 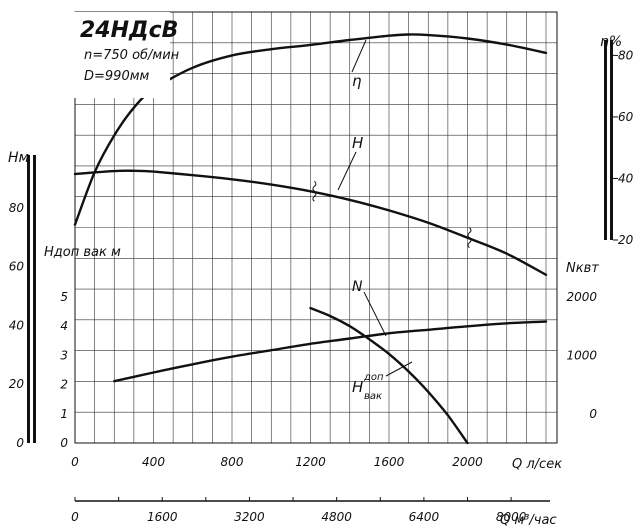 What do you see at coordinates (64, 385) in the screenshot?
I see `npsh-tick-label: 2` at bounding box center [64, 385].